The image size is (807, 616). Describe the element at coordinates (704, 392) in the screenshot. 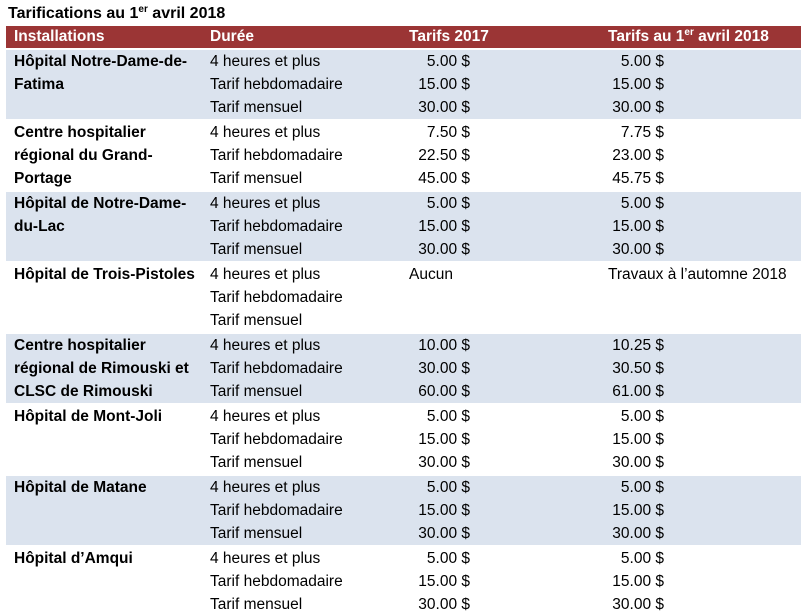

I see `tarif-2018-cell: 61.00 $` at that location.